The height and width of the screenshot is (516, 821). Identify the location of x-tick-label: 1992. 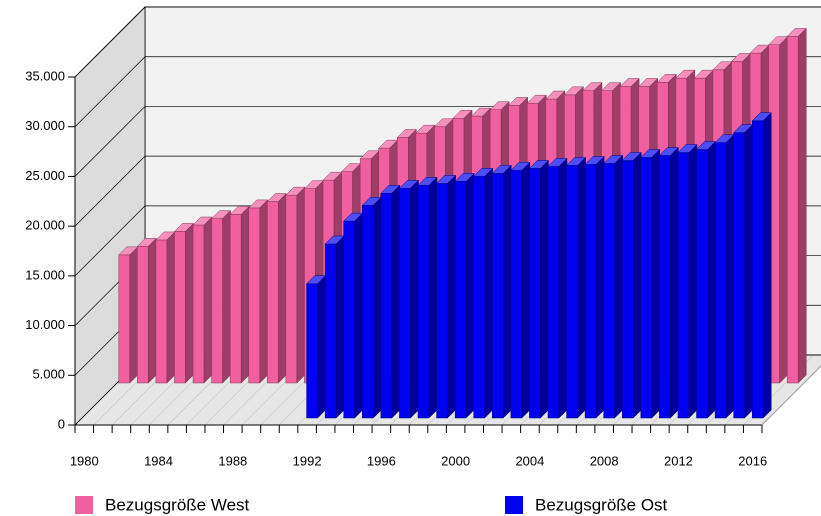
(307, 460).